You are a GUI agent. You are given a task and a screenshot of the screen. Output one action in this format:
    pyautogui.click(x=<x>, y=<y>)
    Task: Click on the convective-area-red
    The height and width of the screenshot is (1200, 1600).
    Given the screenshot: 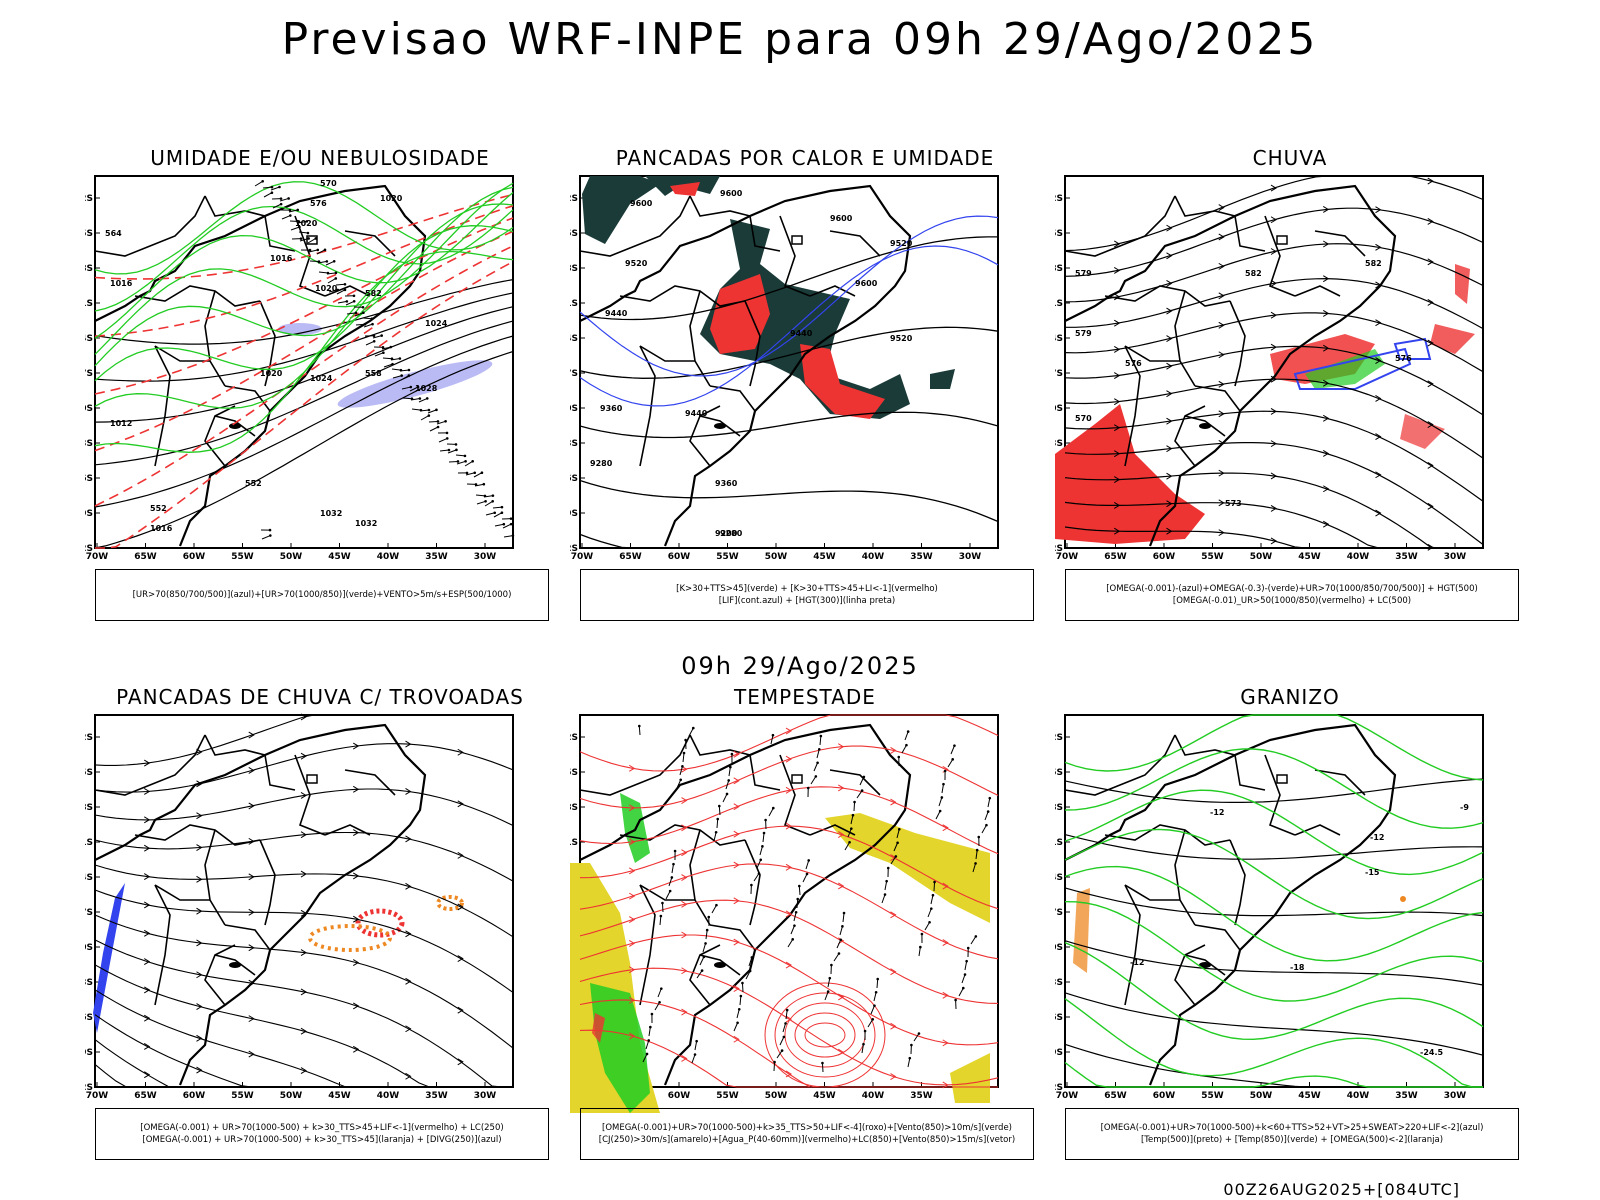 What is the action you would take?
    pyautogui.click(x=685, y=189)
    